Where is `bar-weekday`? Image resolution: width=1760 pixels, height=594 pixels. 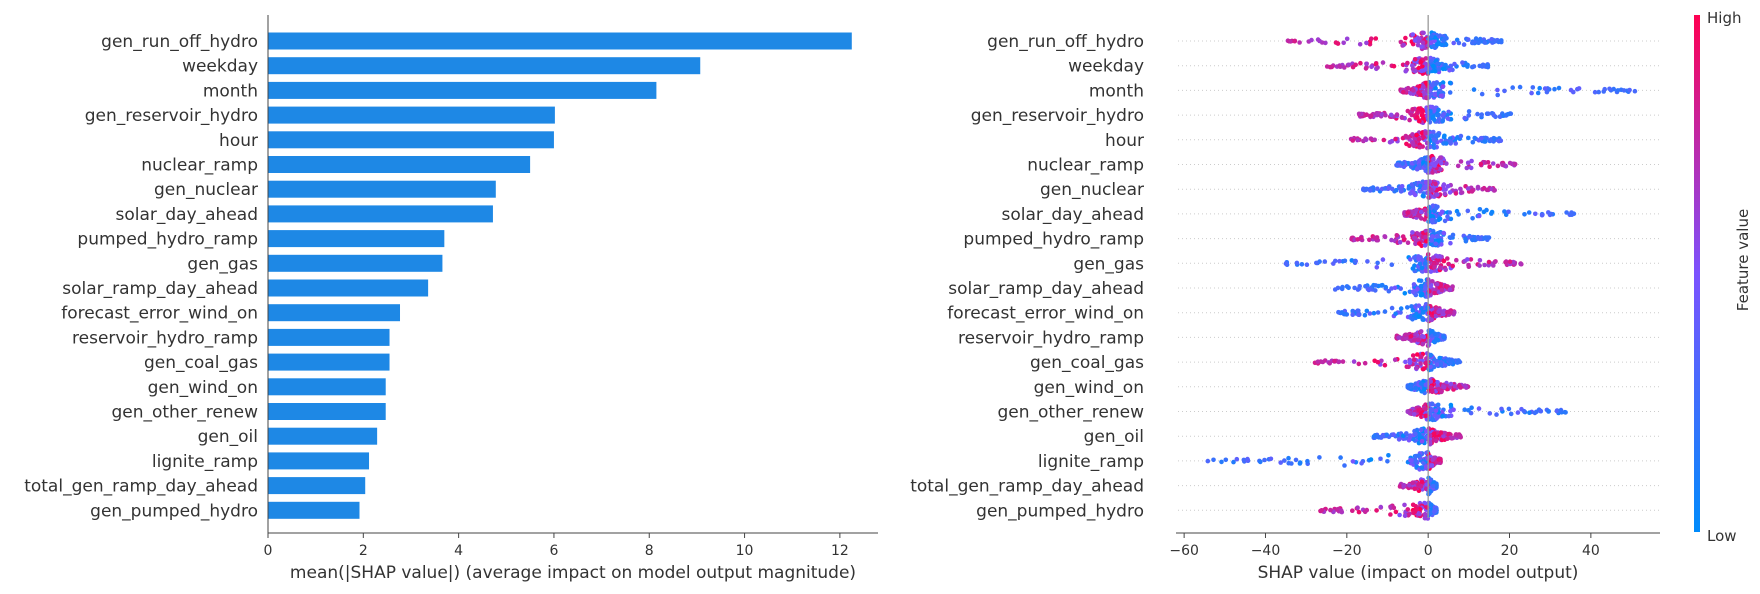 bar-weekday is located at coordinates (484, 66).